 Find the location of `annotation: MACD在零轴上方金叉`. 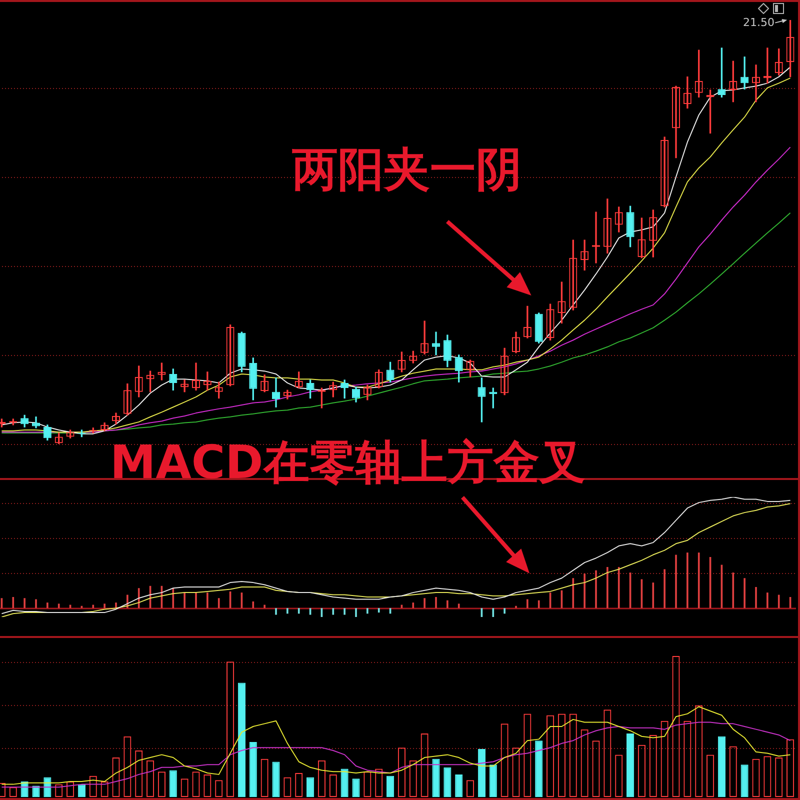

annotation: MACD在零轴上方金叉 is located at coordinates (348, 462).